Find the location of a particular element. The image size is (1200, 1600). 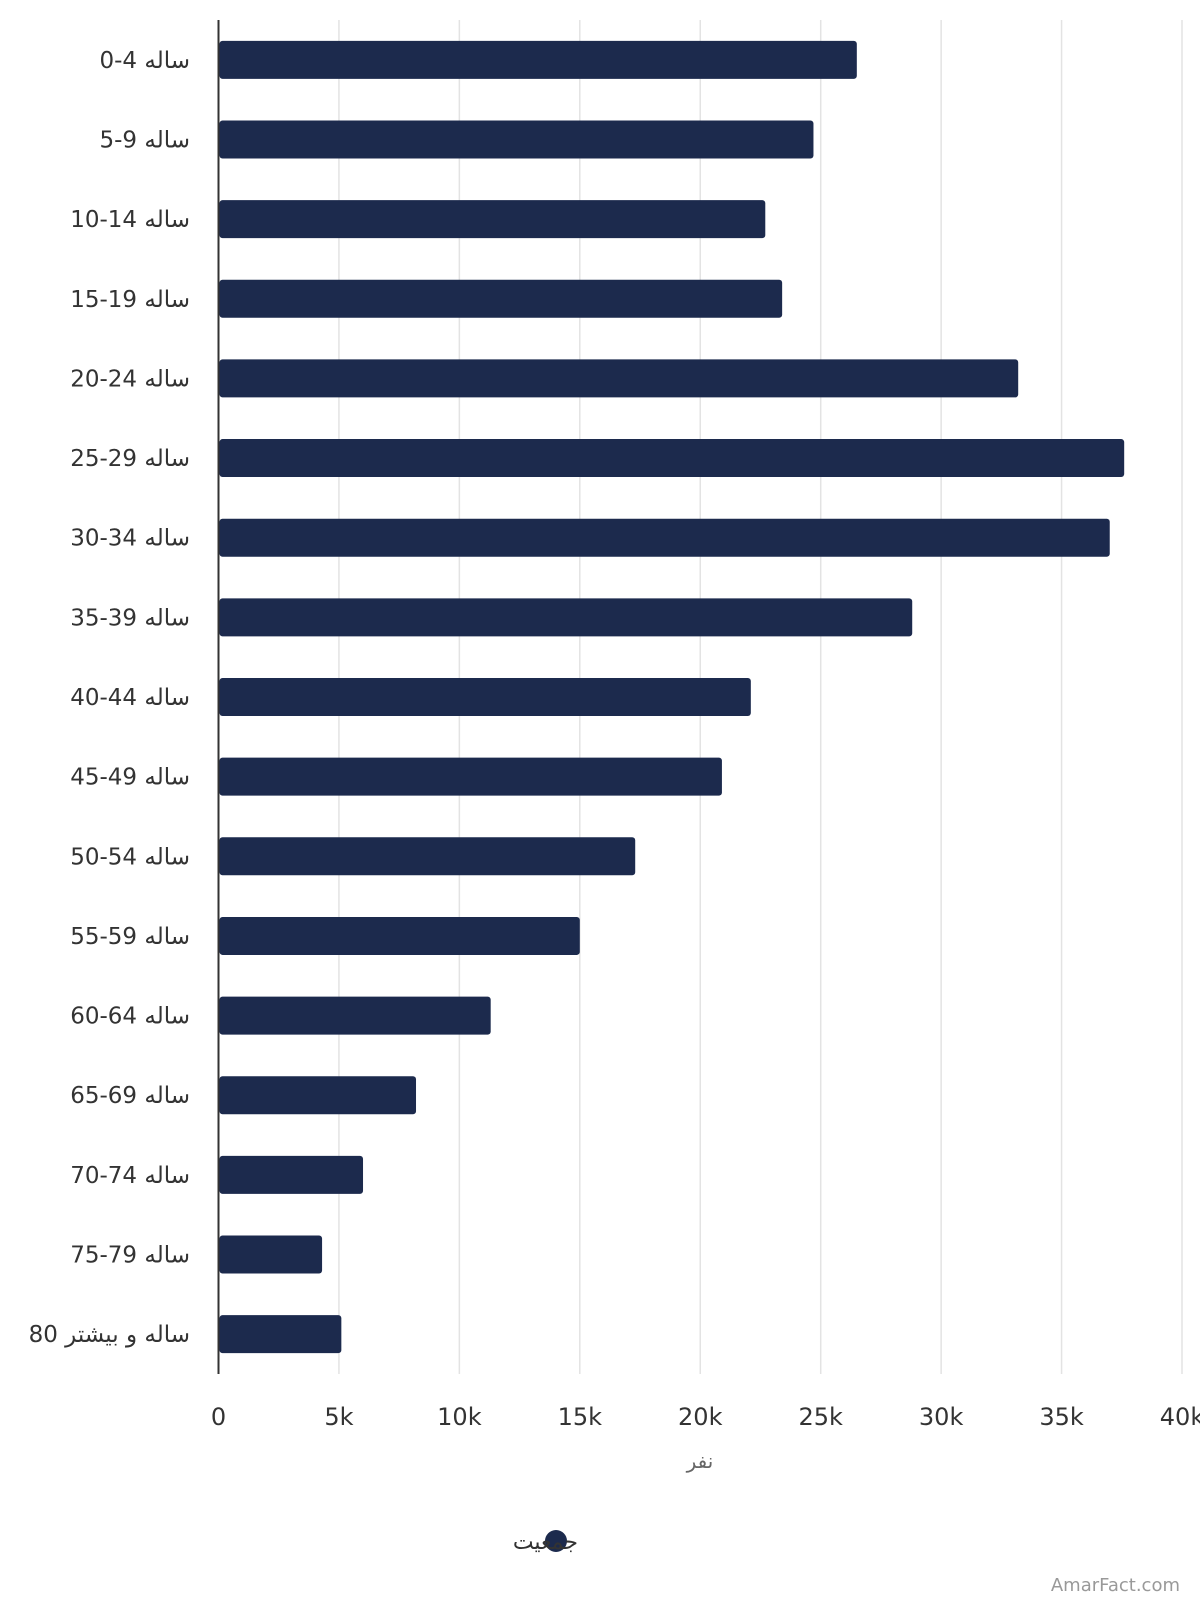

category-label: 25-29 ساله is located at coordinates (130, 459).